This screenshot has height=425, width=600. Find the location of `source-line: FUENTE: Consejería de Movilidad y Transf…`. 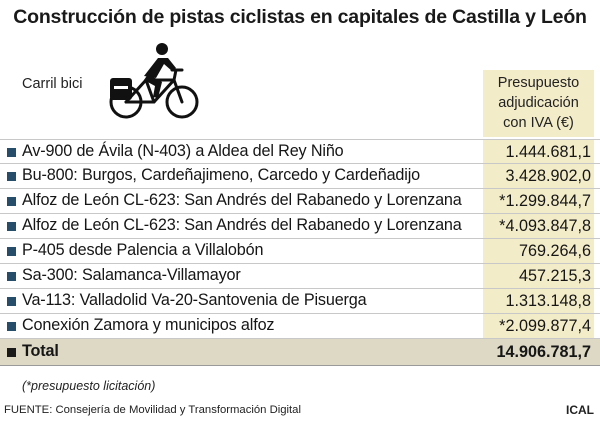

source-line: FUENTE: Consejería de Movilidad y Transf… is located at coordinates (152, 410).